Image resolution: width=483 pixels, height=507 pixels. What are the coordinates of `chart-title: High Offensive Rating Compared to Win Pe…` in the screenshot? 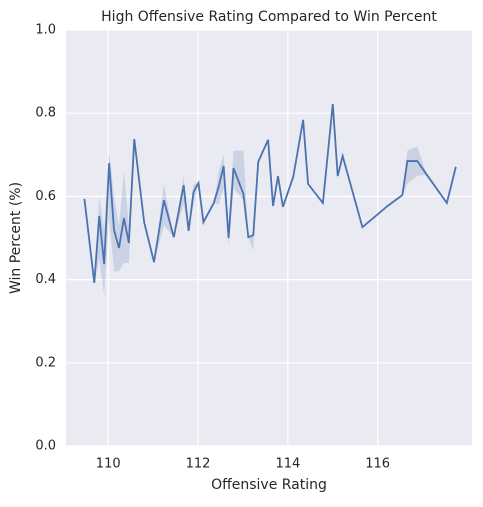 It's located at (269, 17).